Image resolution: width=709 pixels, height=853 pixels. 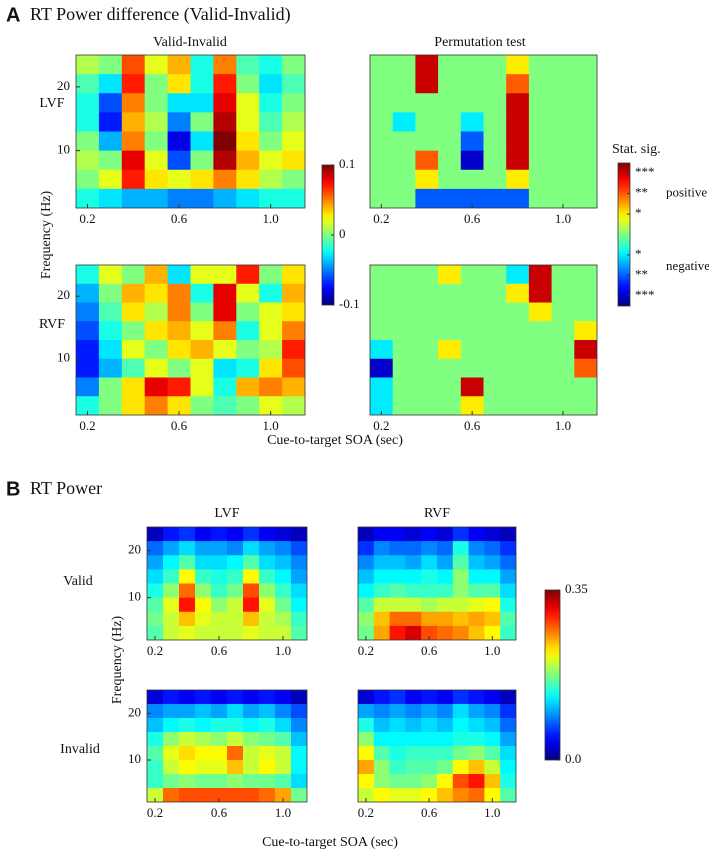 What do you see at coordinates (576, 588) in the screenshot?
I see `colorbar-tick-label: 0.35` at bounding box center [576, 588].